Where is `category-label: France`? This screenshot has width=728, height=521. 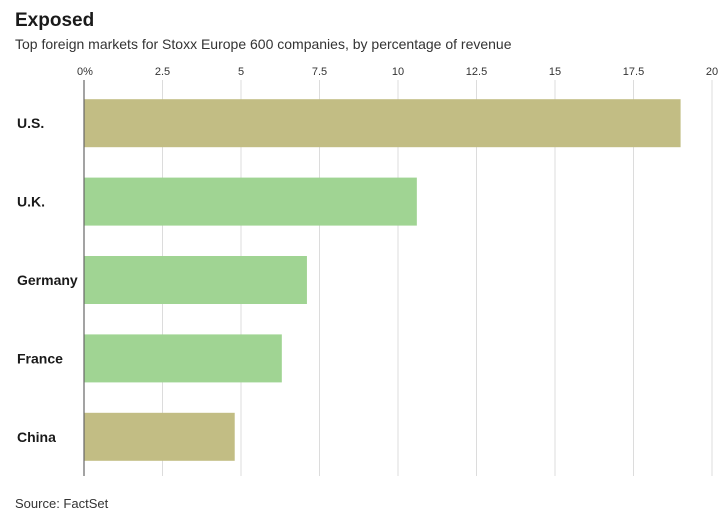
category-label: France is located at coordinates (40, 358).